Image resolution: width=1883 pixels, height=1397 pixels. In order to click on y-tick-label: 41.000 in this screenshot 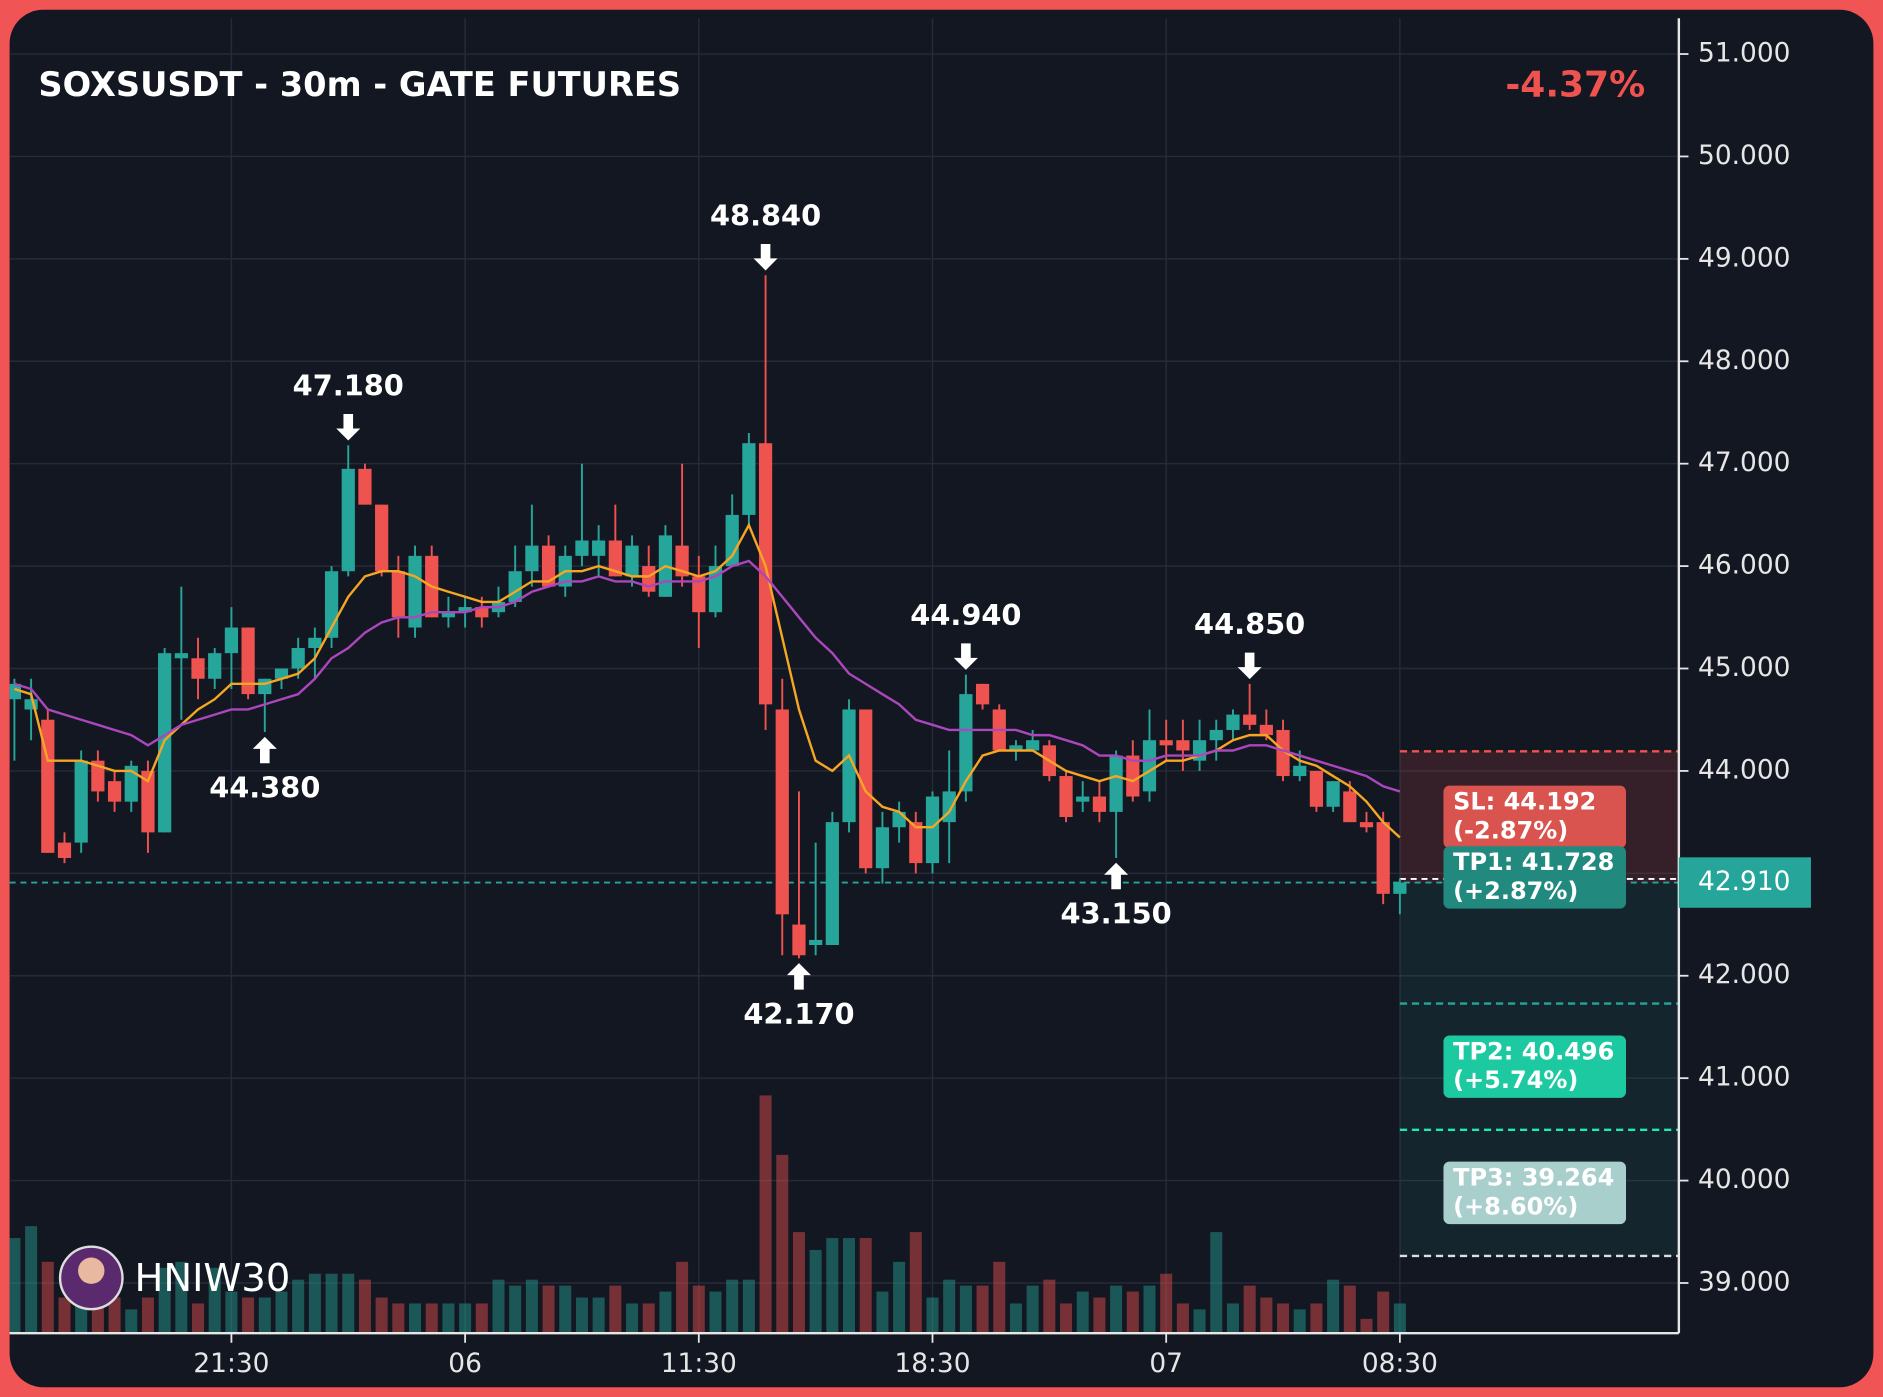, I will do `click(1744, 1077)`.